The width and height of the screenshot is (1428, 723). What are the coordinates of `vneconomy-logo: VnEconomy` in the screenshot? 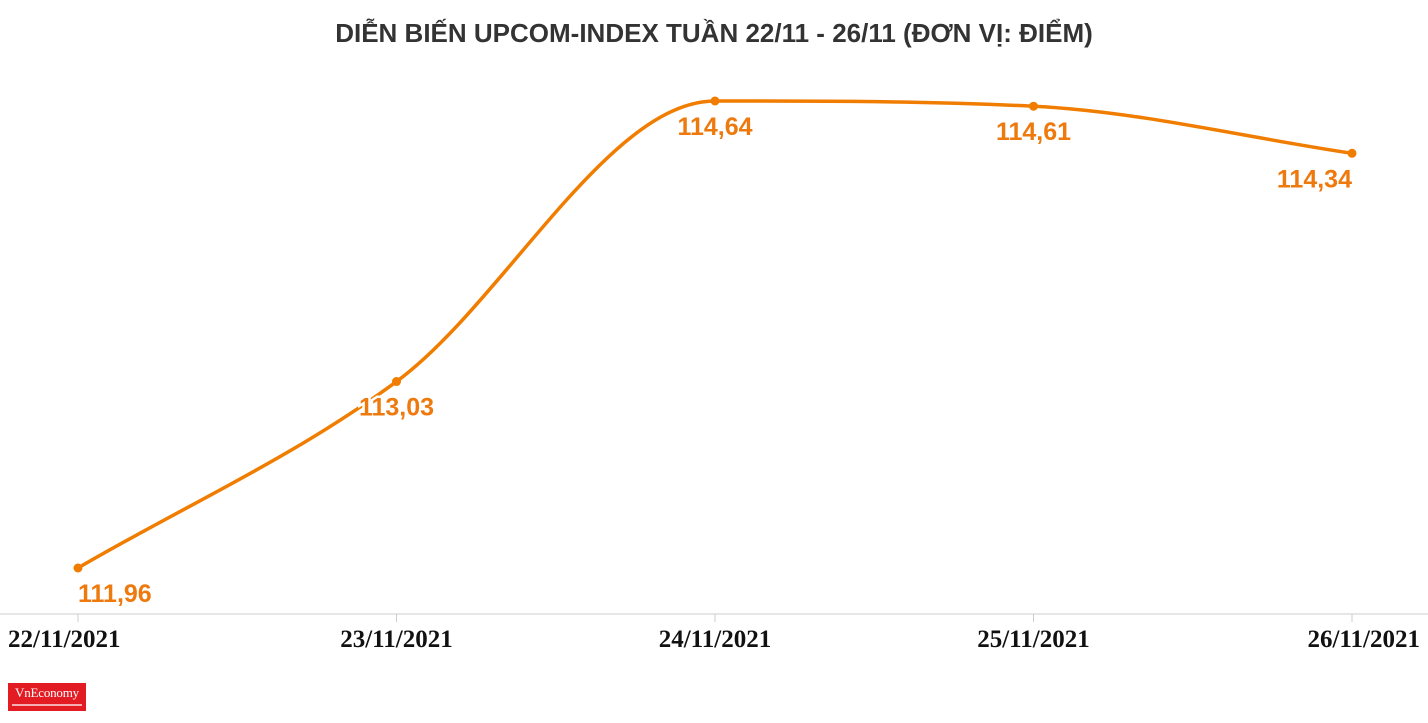 It's located at (47, 697).